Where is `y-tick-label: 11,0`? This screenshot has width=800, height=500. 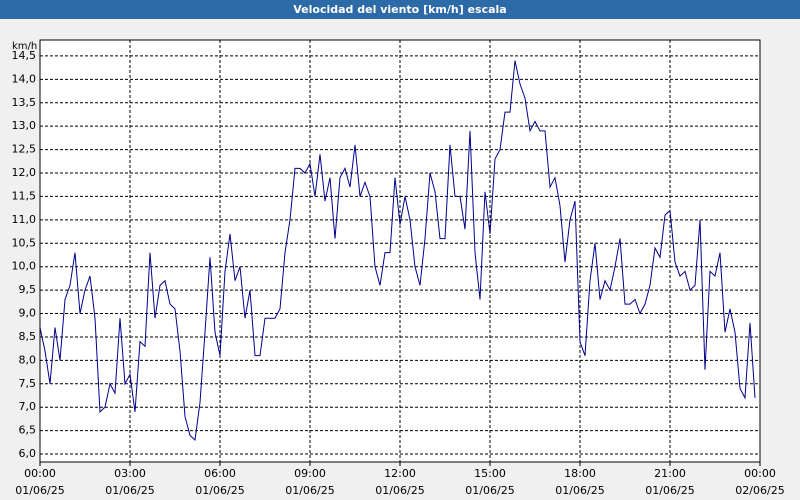 y-tick-label: 11,0 is located at coordinates (24, 219).